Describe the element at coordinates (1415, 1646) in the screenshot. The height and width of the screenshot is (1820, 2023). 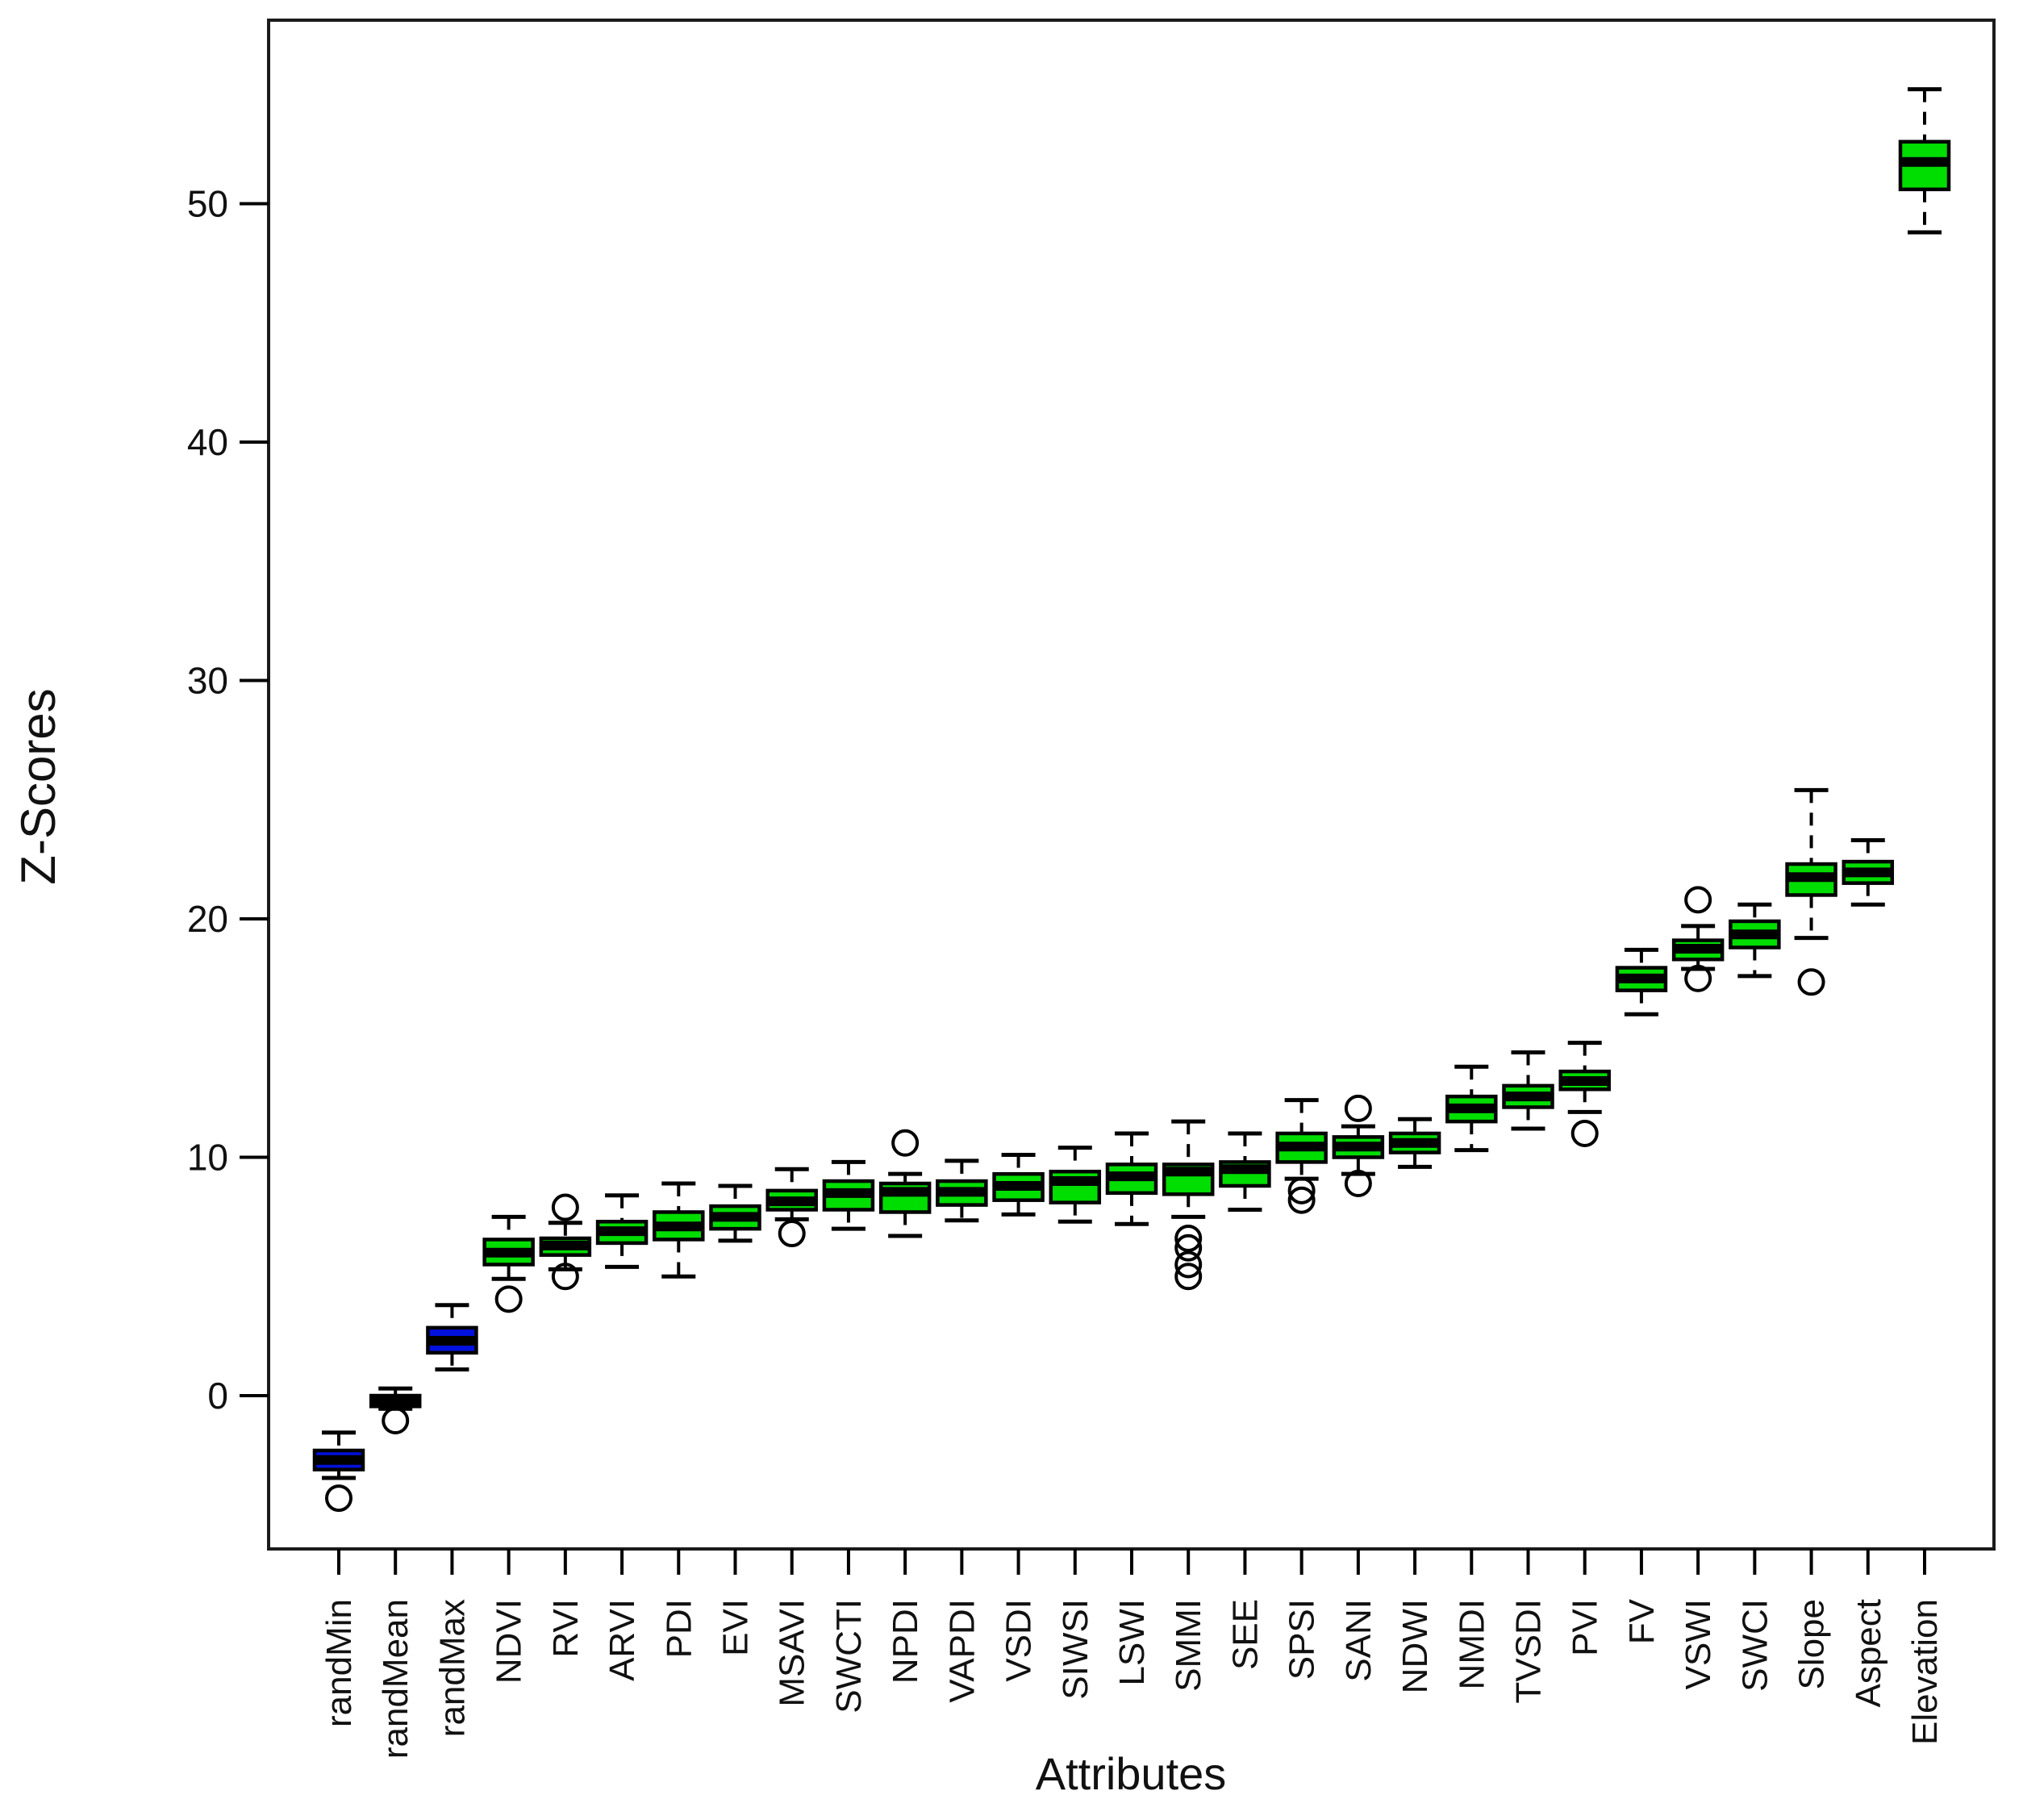
I see `x-tick-label: NDWI` at that location.